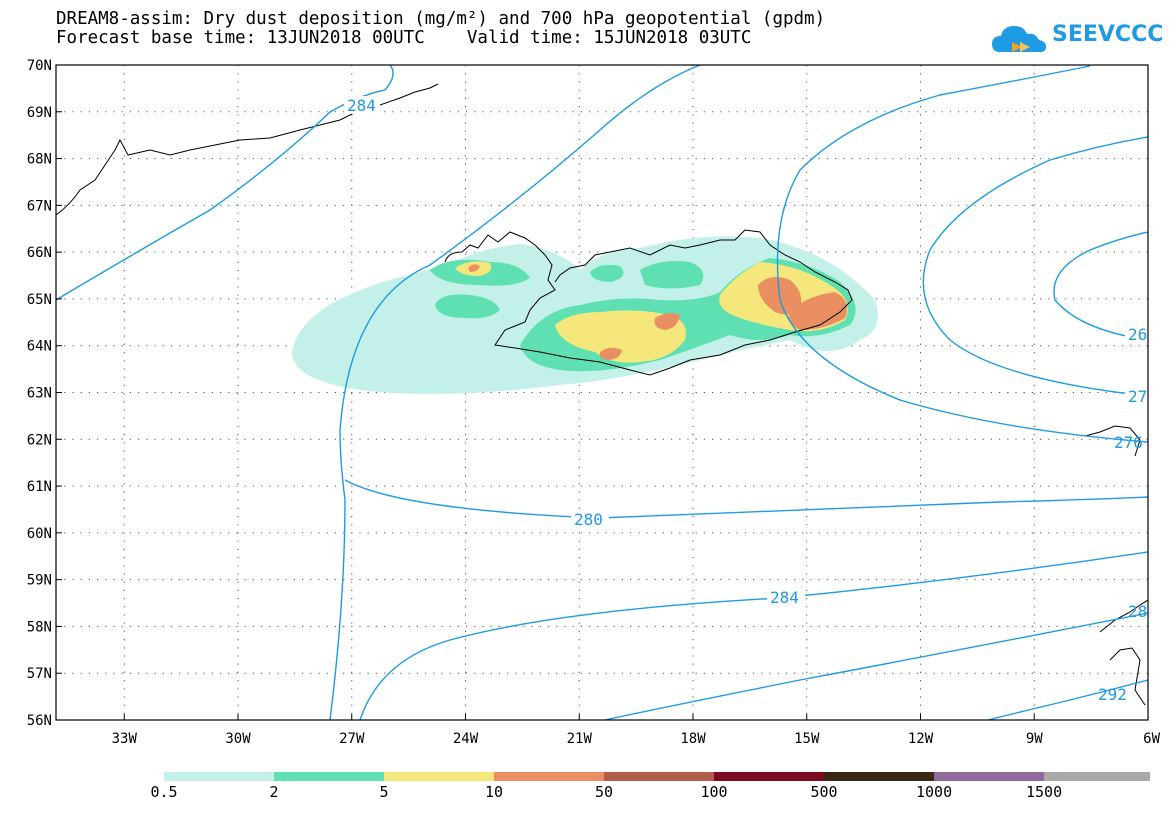 This screenshot has width=1175, height=815. What do you see at coordinates (824, 792) in the screenshot?
I see `legend-label: 500` at bounding box center [824, 792].